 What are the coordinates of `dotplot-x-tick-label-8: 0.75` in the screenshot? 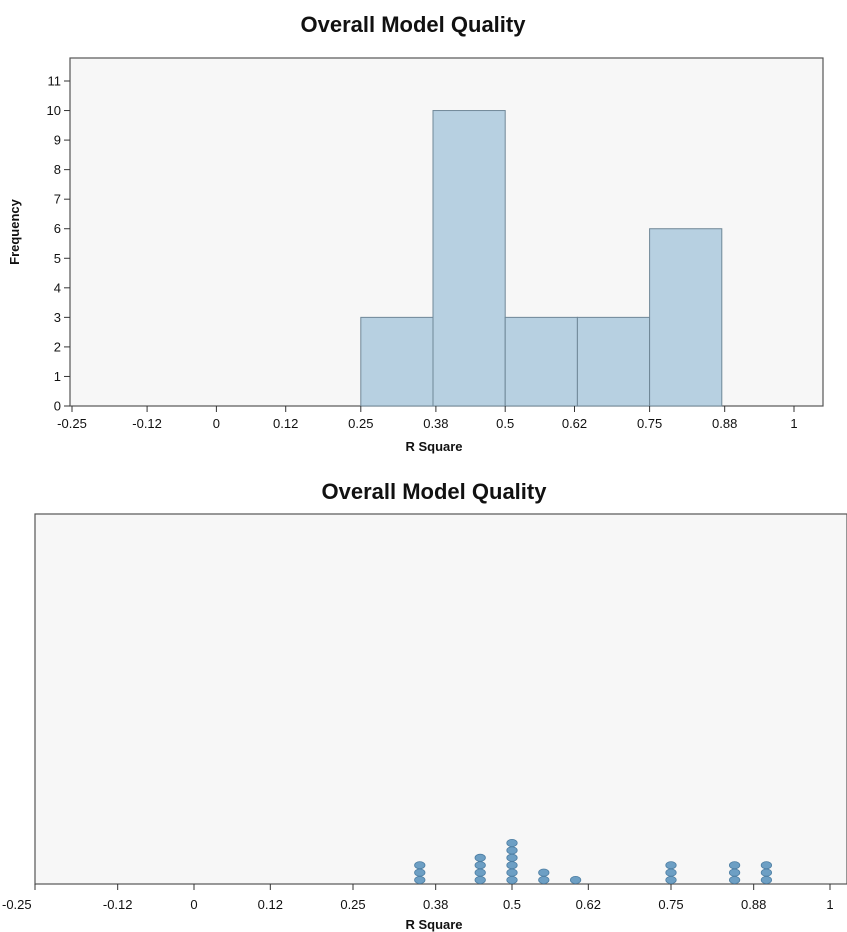 It's located at (670, 904).